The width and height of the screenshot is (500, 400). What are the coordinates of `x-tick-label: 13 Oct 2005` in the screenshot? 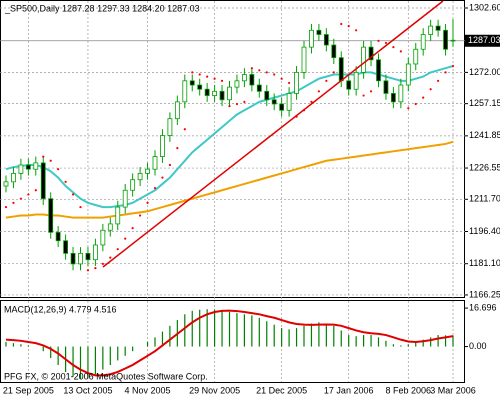 It's located at (87, 390).